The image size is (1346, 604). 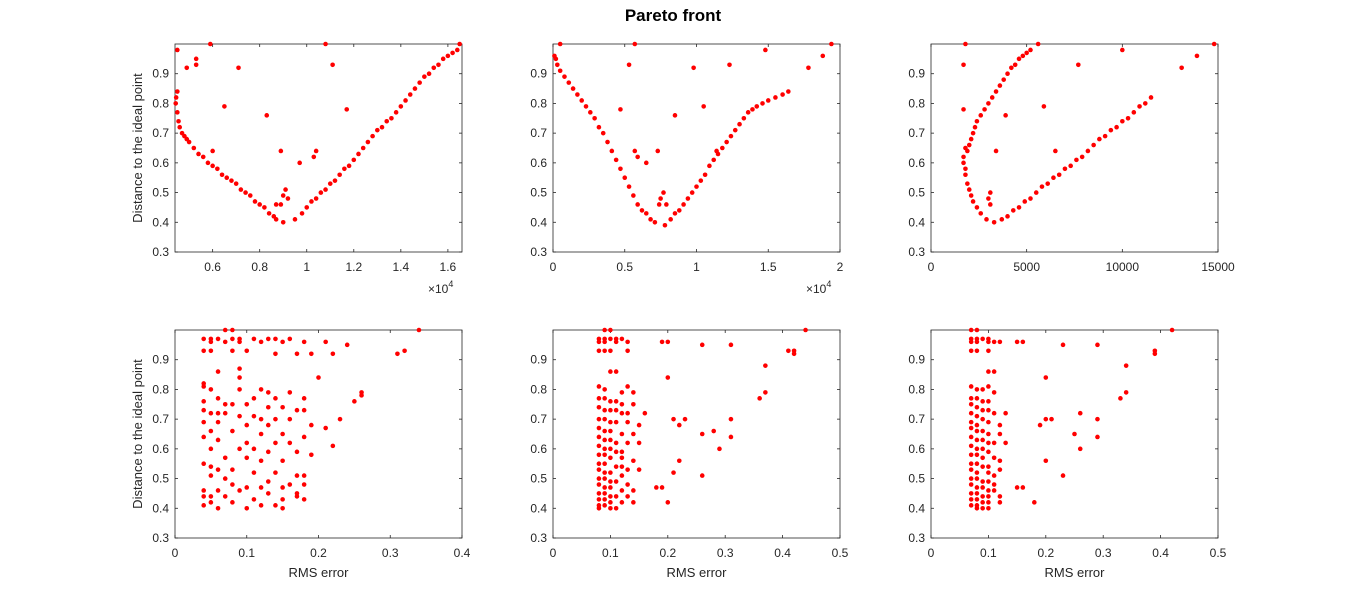 What do you see at coordinates (1071, 157) in the screenshot?
I see `subplot-3: 0 5000 10000 15000 0.3 0.4 0.5 0.6 0.7 0.8 0.9` at bounding box center [1071, 157].